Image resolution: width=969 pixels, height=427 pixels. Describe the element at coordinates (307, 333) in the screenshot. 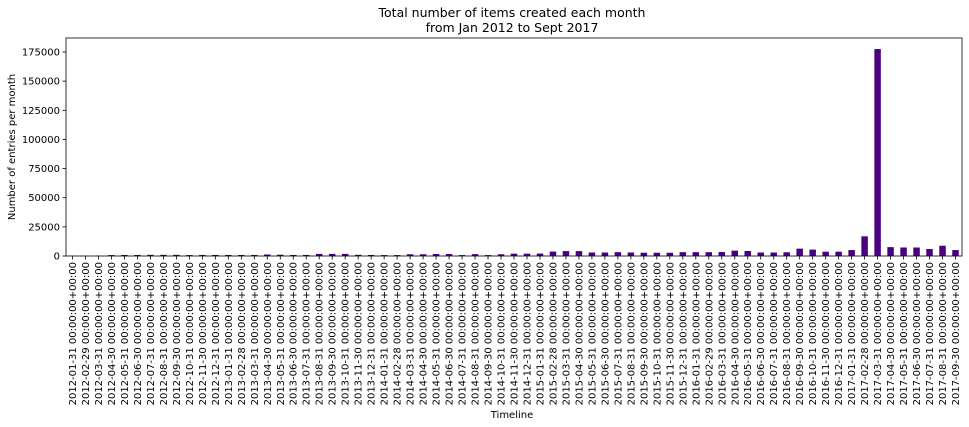

I see `x-tick-label: 2013-07-31 00:00:00+00:00` at that location.